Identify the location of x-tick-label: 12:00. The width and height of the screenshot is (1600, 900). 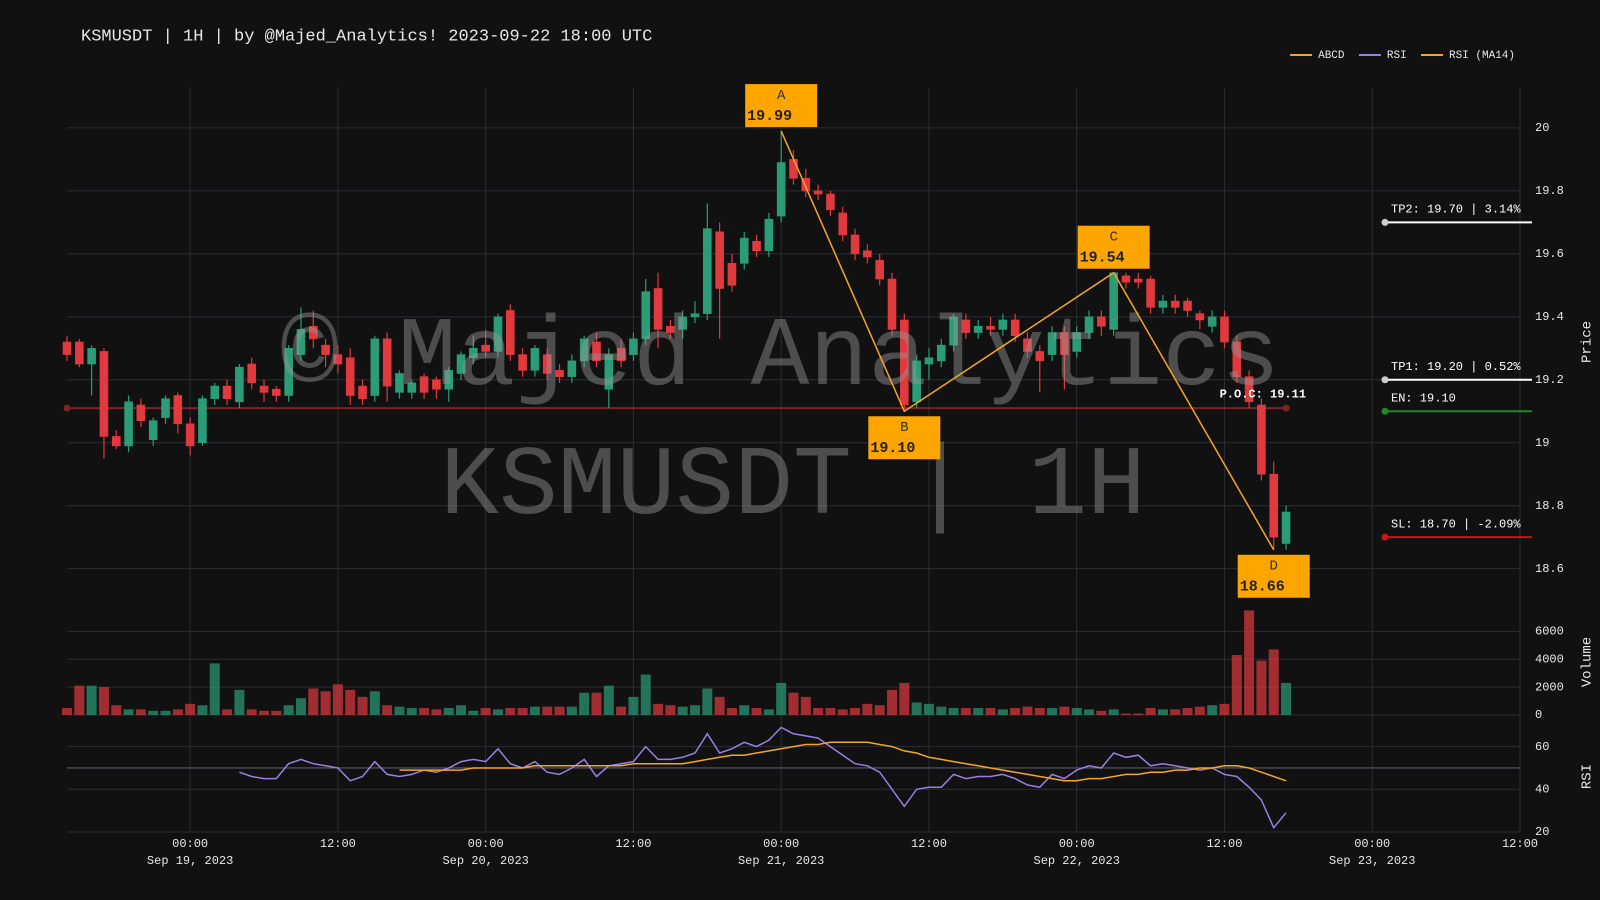
(338, 844).